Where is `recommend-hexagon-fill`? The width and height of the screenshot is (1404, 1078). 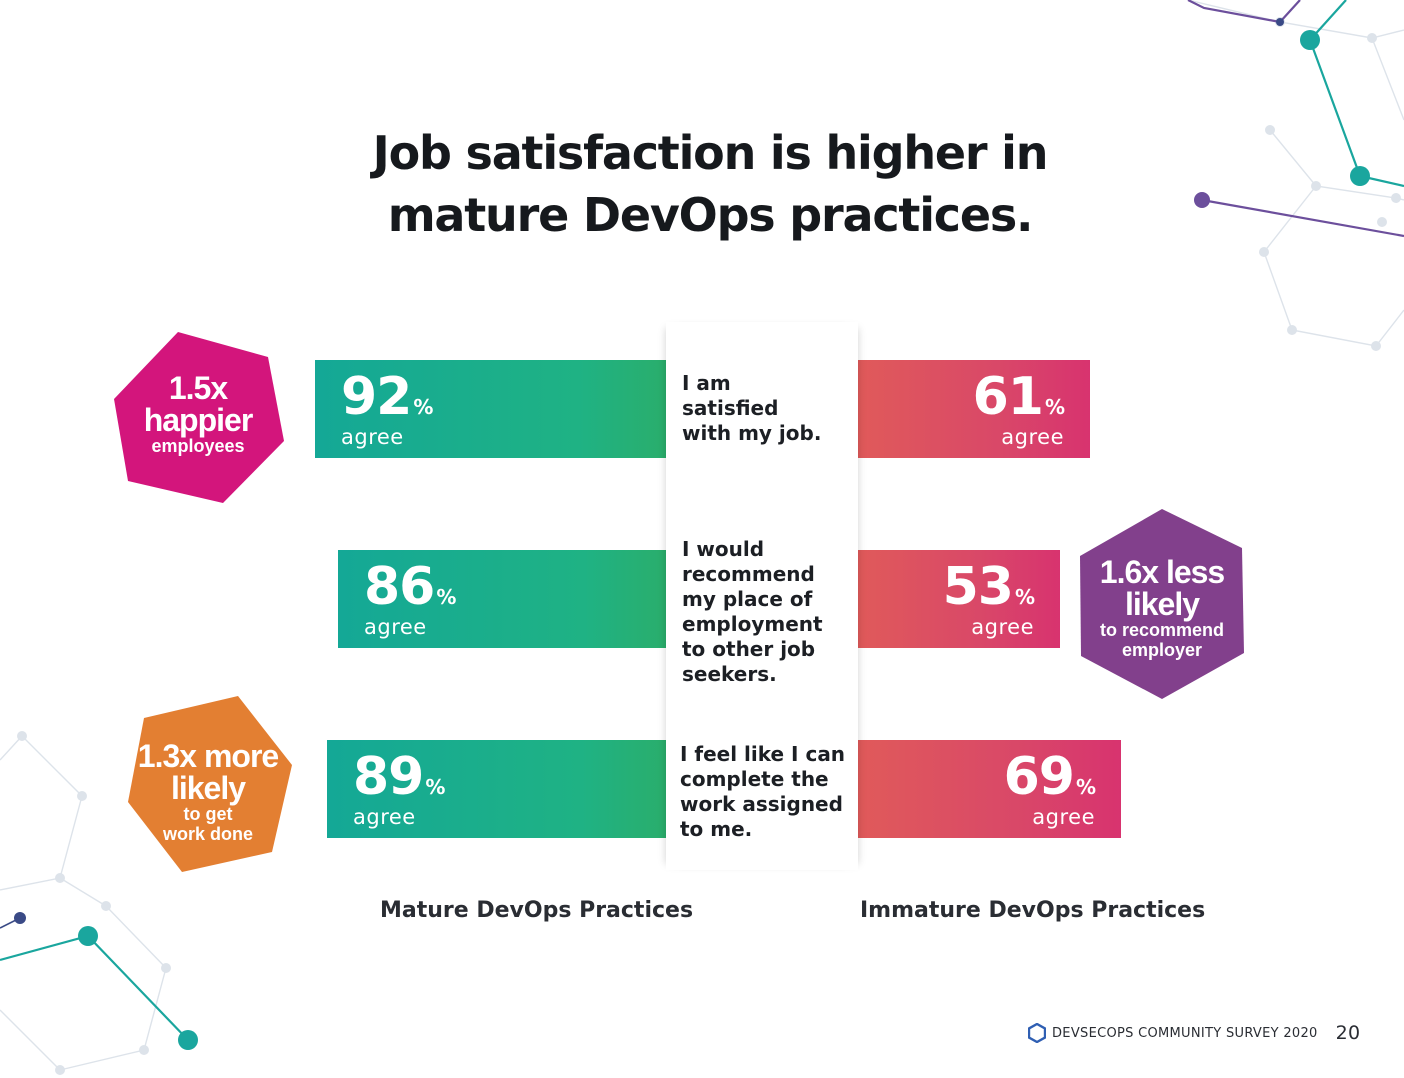 recommend-hexagon-fill is located at coordinates (1162, 604).